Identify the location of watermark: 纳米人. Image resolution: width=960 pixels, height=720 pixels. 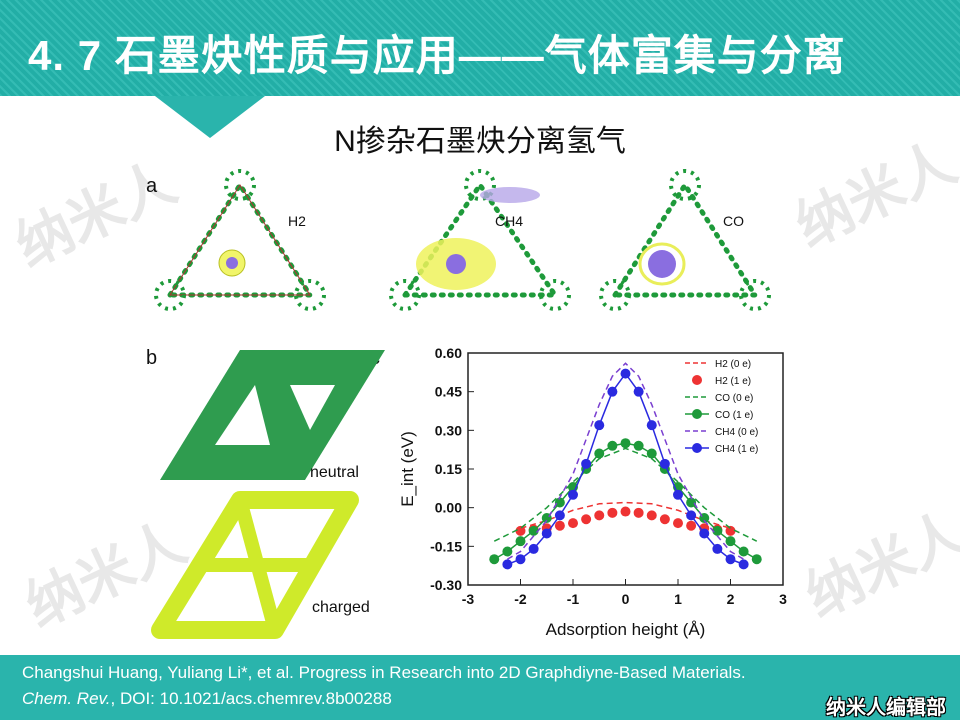
(878, 564).